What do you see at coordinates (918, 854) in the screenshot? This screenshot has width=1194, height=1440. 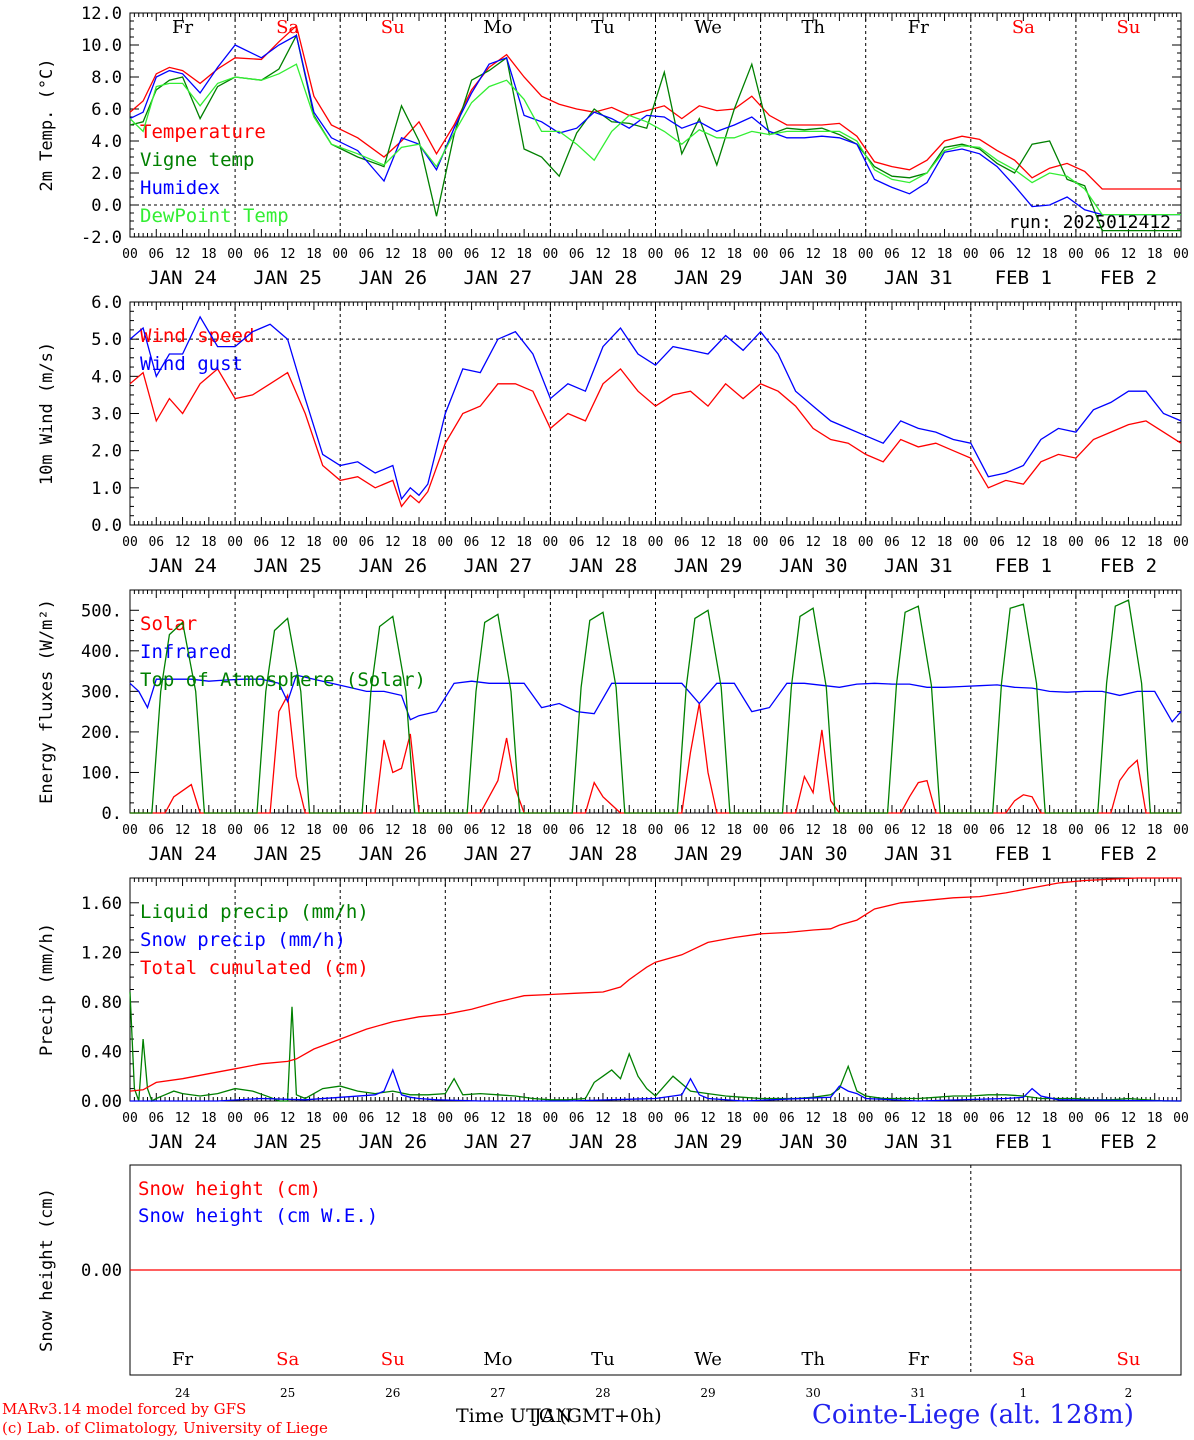 I see `x-day-label: JAN 31` at bounding box center [918, 854].